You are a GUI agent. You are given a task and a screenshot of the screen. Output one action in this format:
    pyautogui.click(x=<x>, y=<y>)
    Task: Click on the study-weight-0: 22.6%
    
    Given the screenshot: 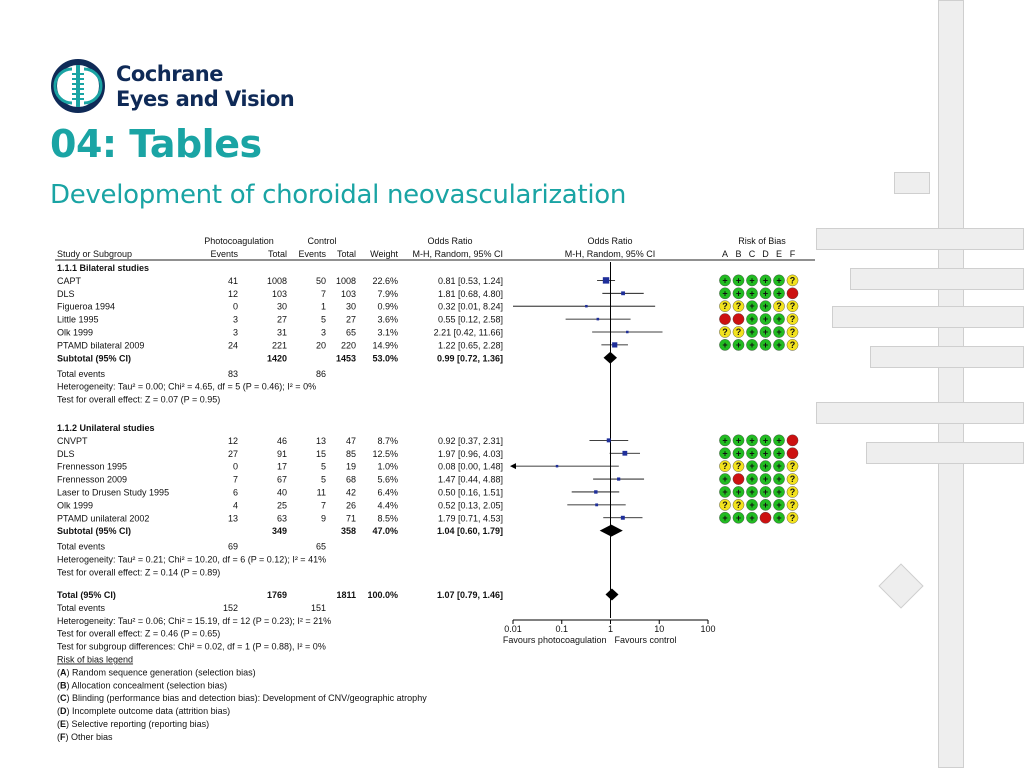 What is the action you would take?
    pyautogui.click(x=385, y=281)
    